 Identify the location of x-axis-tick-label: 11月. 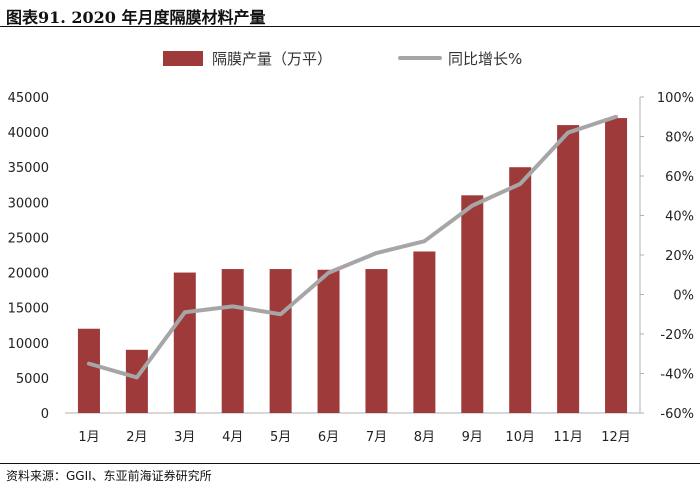
(568, 437).